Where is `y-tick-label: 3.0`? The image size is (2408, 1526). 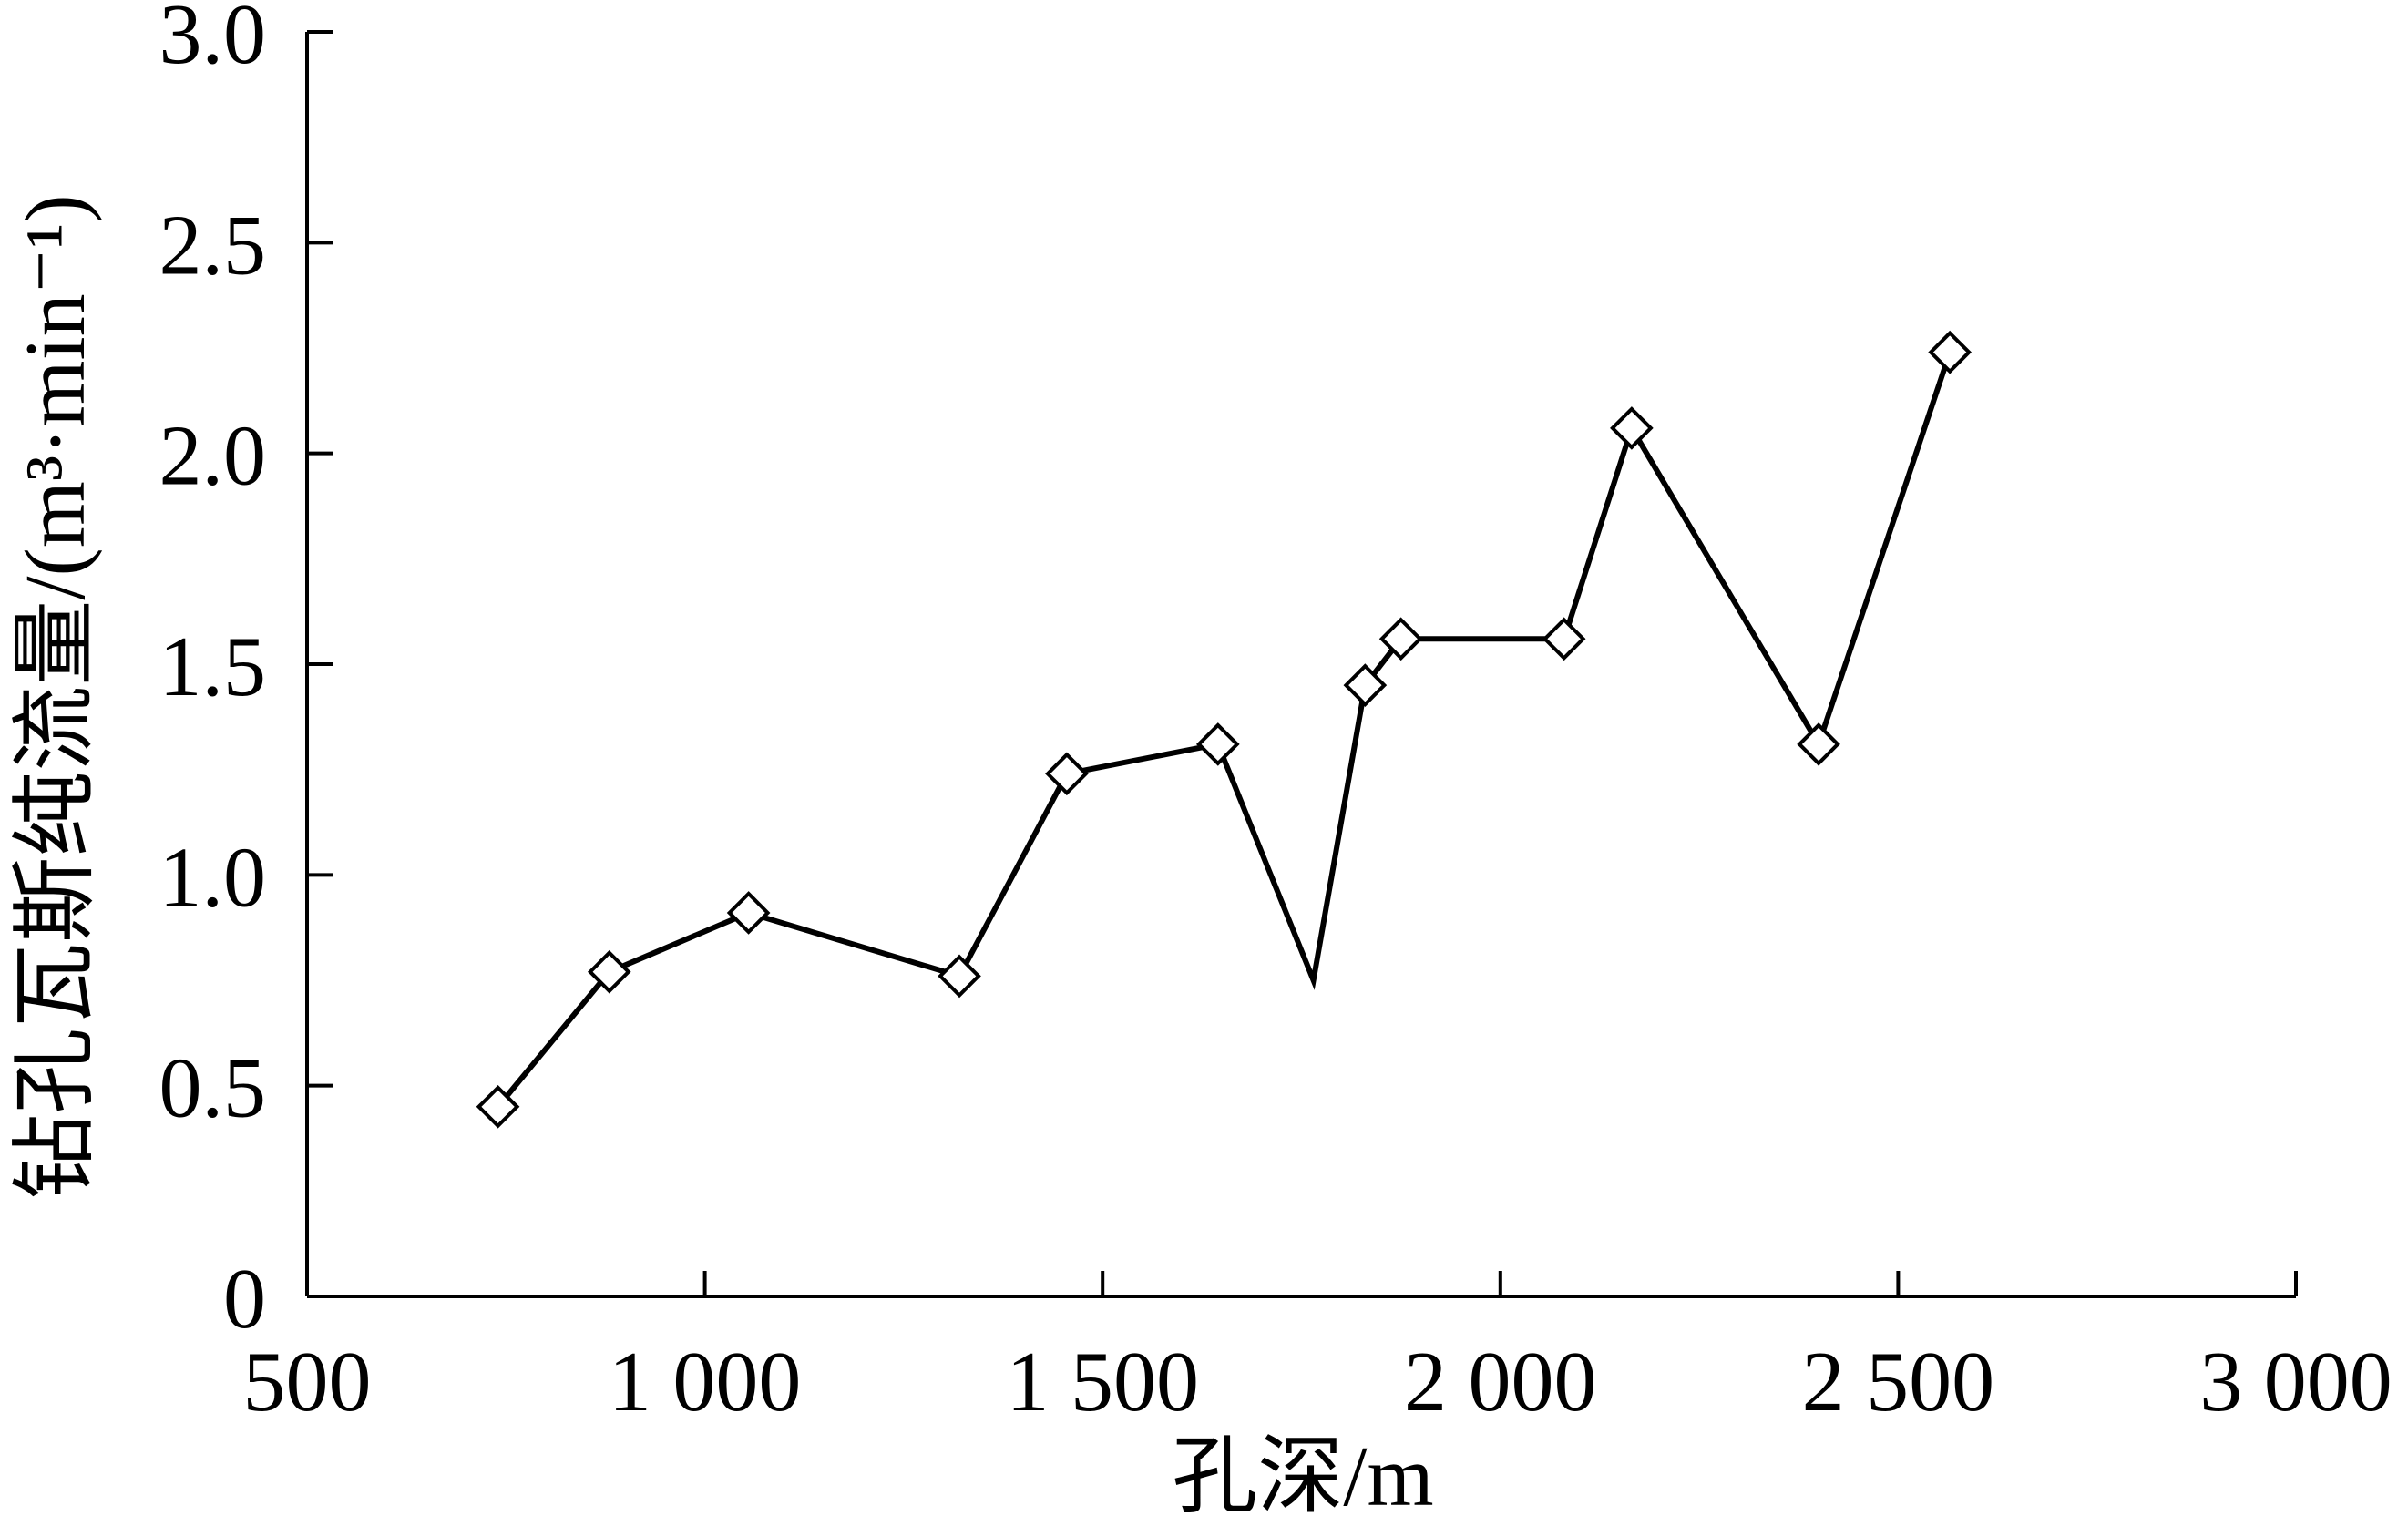
y-tick-label: 3.0 is located at coordinates (213, 41).